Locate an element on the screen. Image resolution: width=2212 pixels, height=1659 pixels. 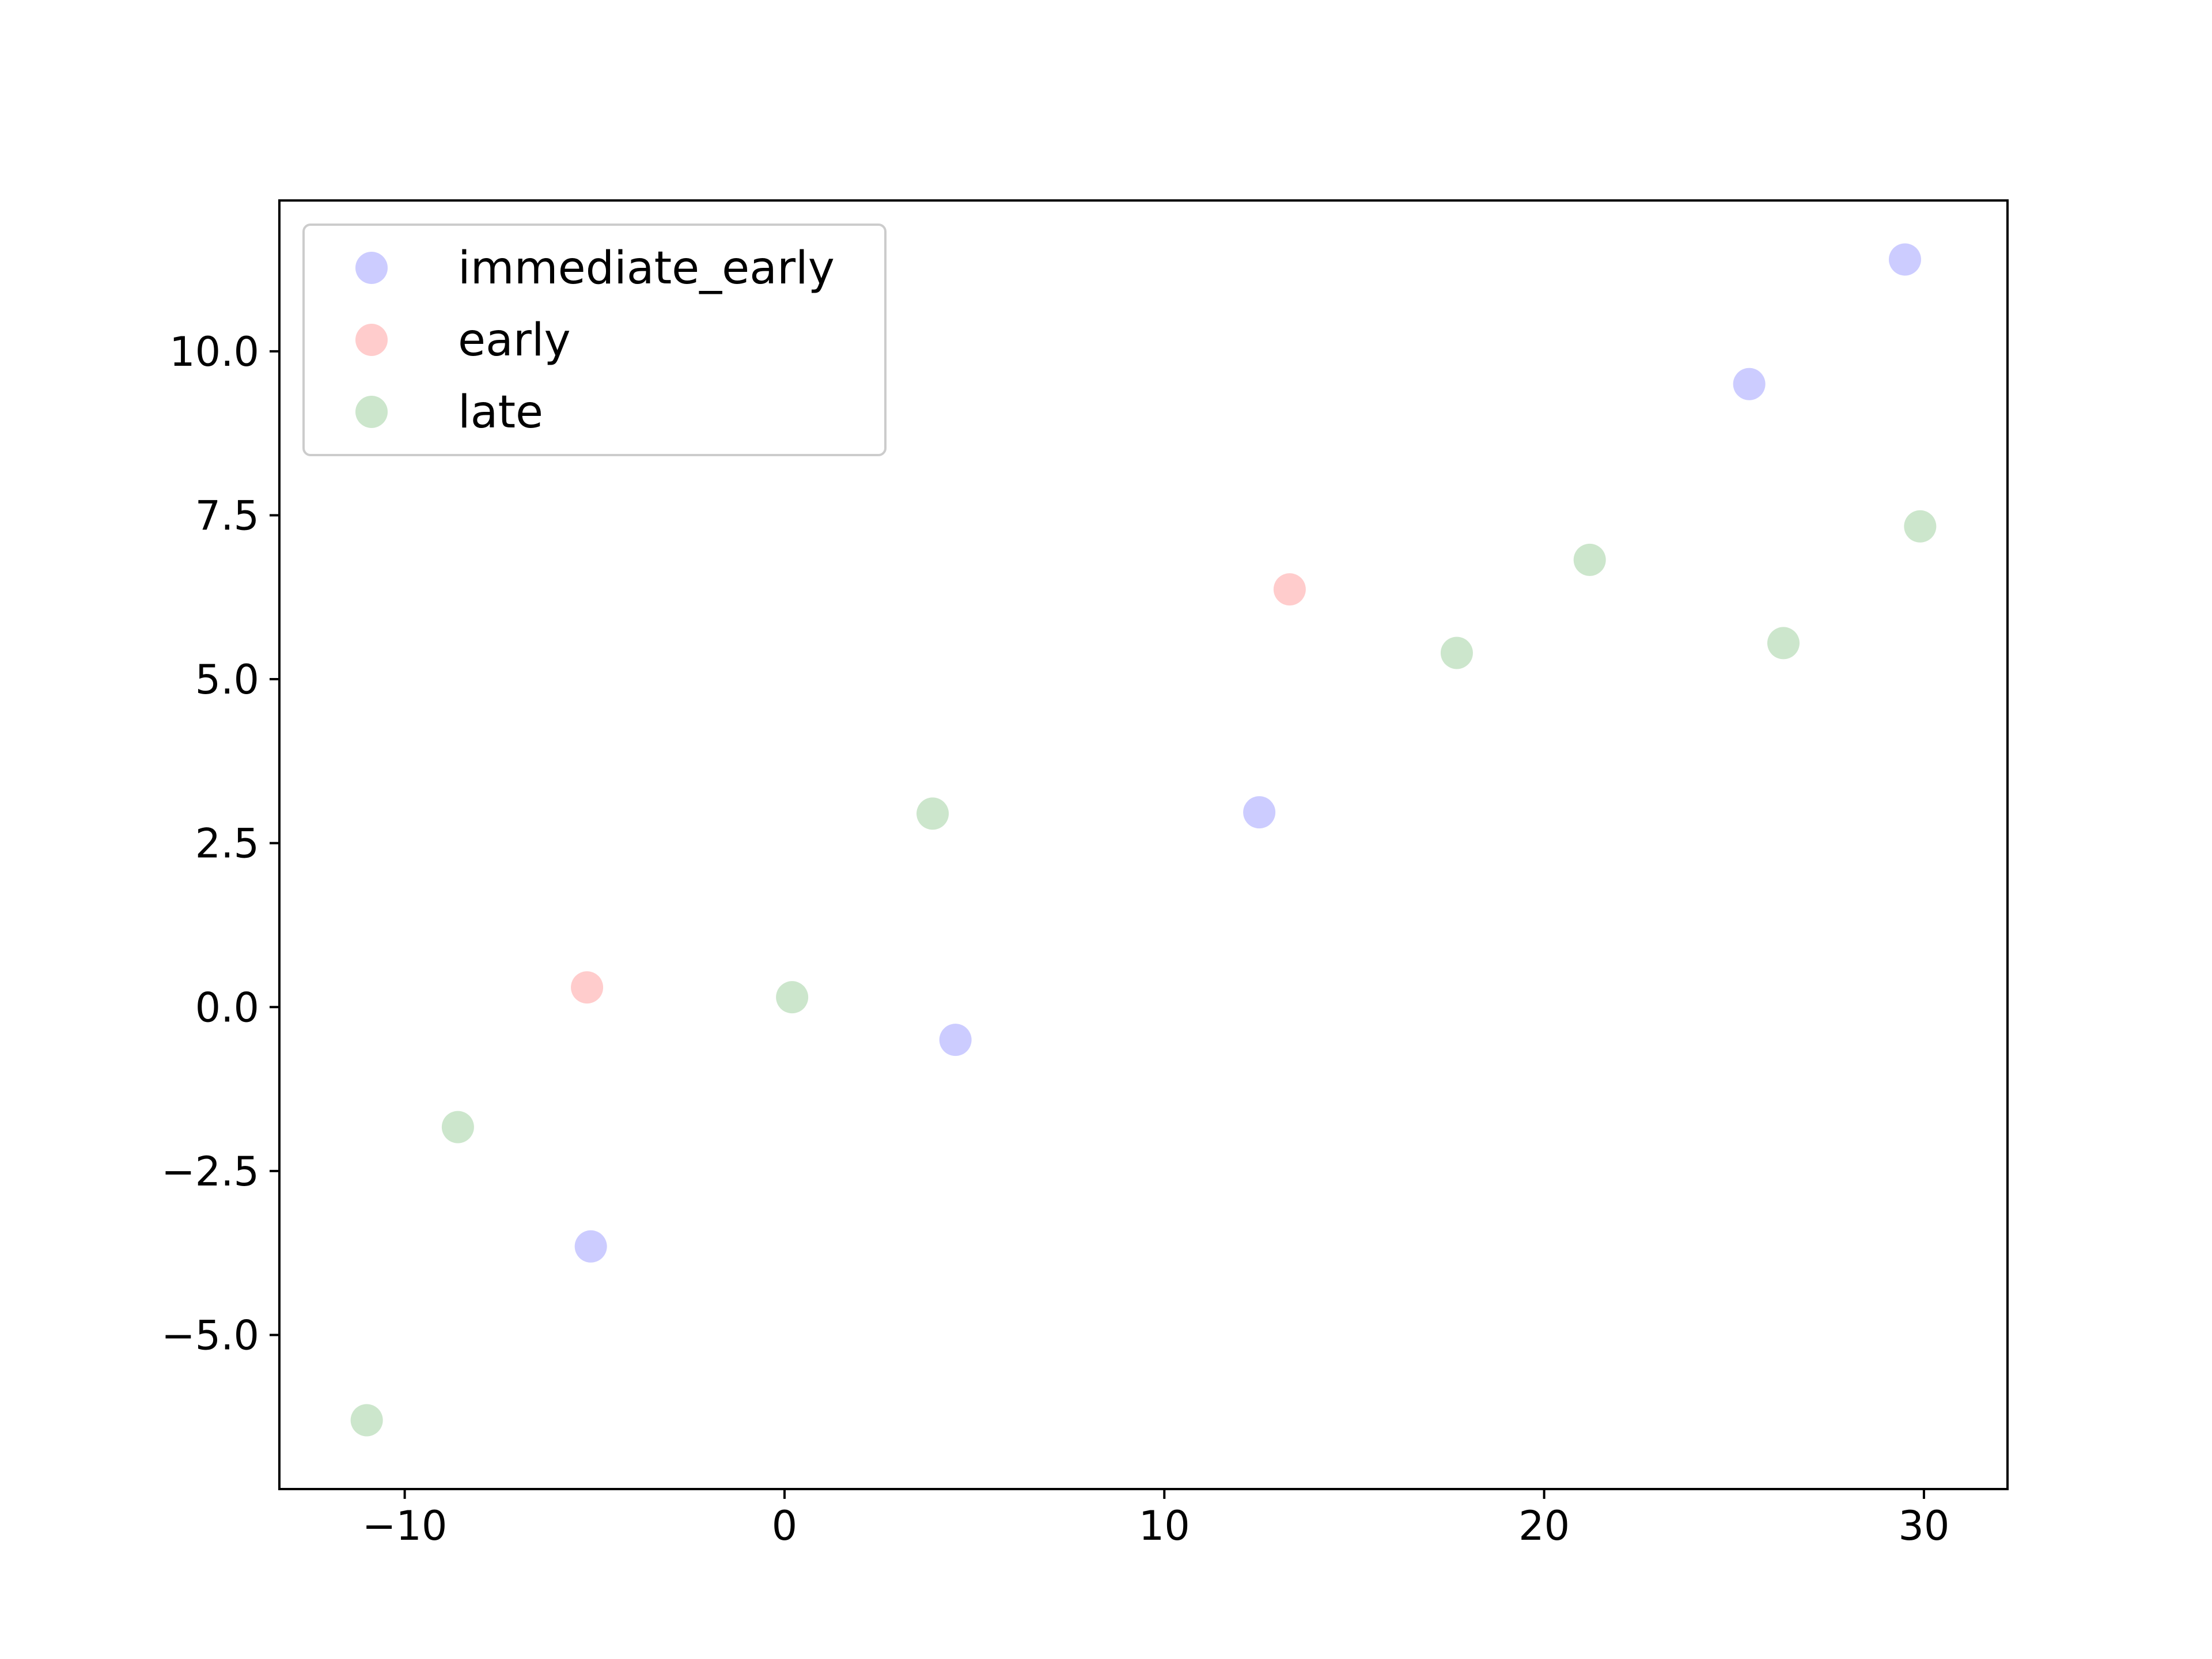
legend-box is located at coordinates (594, 340).